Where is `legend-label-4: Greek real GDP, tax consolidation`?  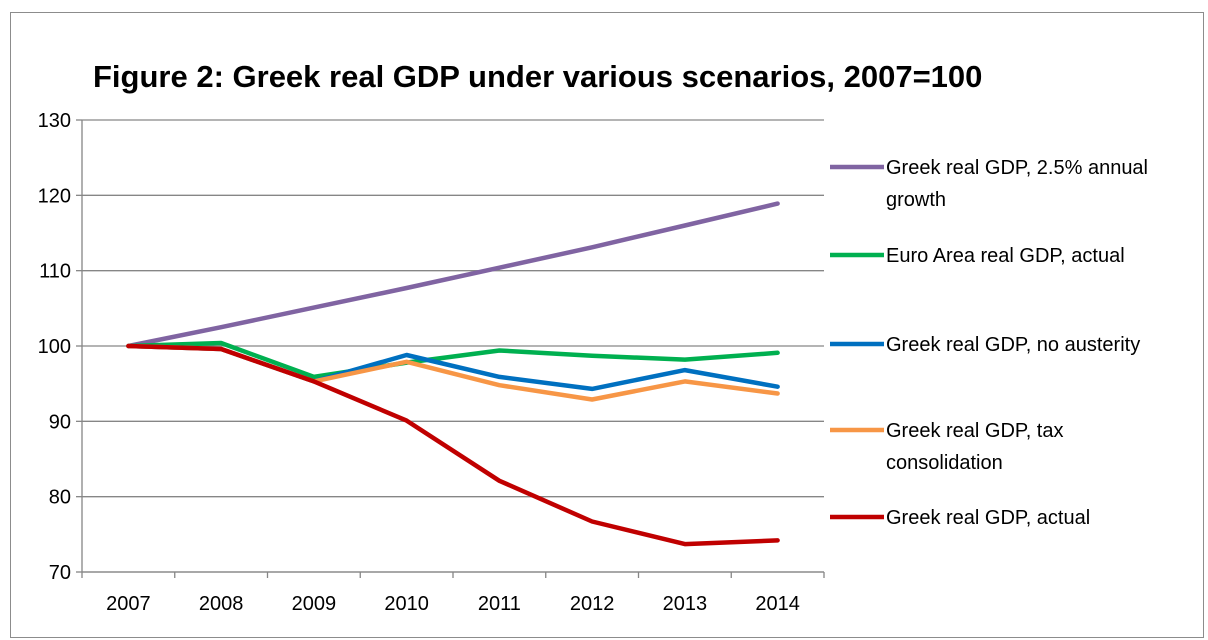 legend-label-4: Greek real GDP, tax consolidation is located at coordinates (974, 447).